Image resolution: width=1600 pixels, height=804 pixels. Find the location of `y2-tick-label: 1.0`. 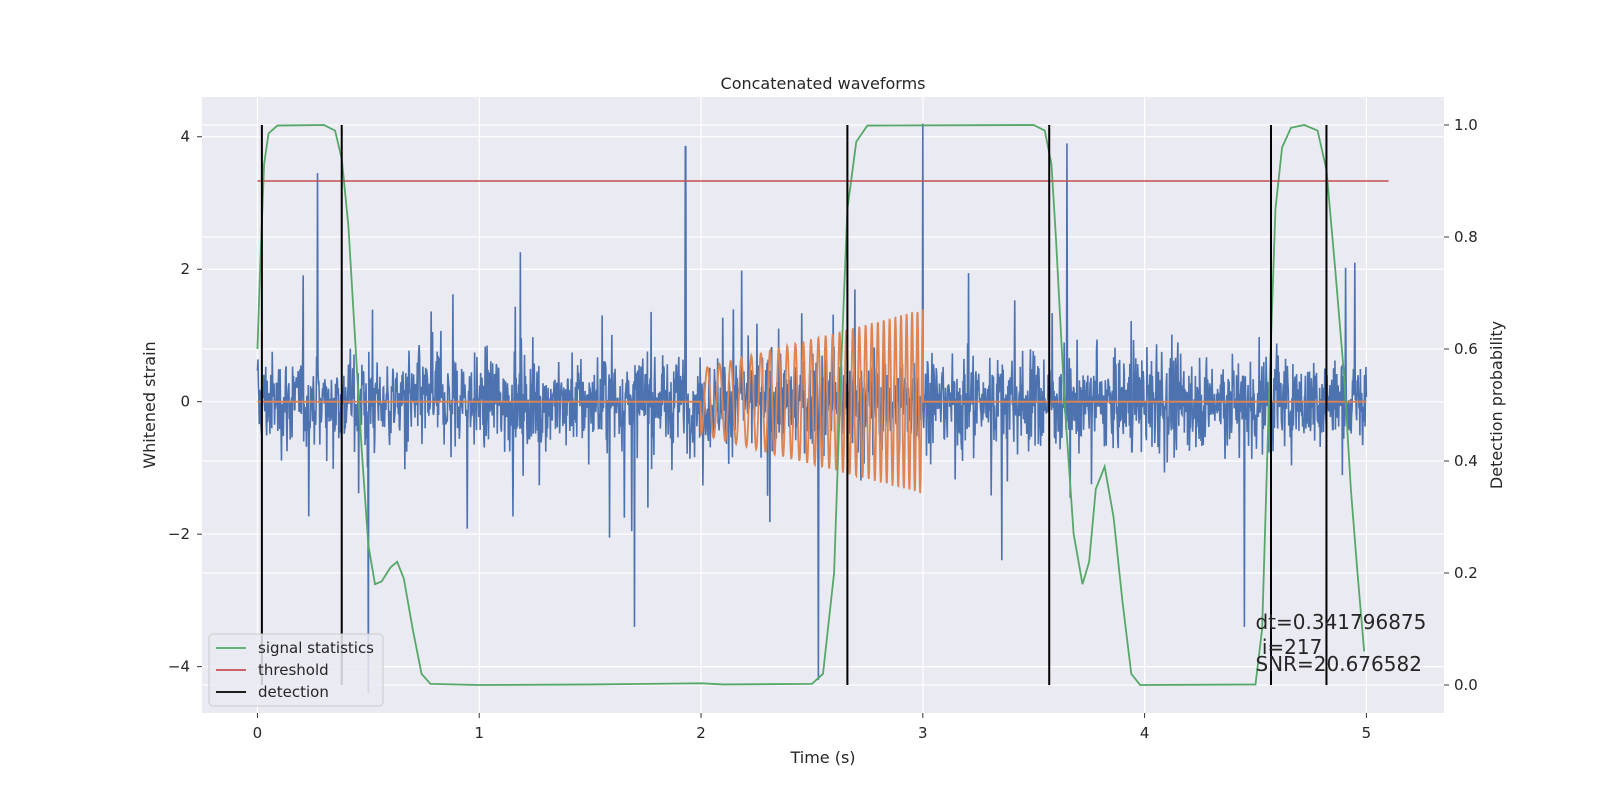

y2-tick-label: 1.0 is located at coordinates (1466, 125).